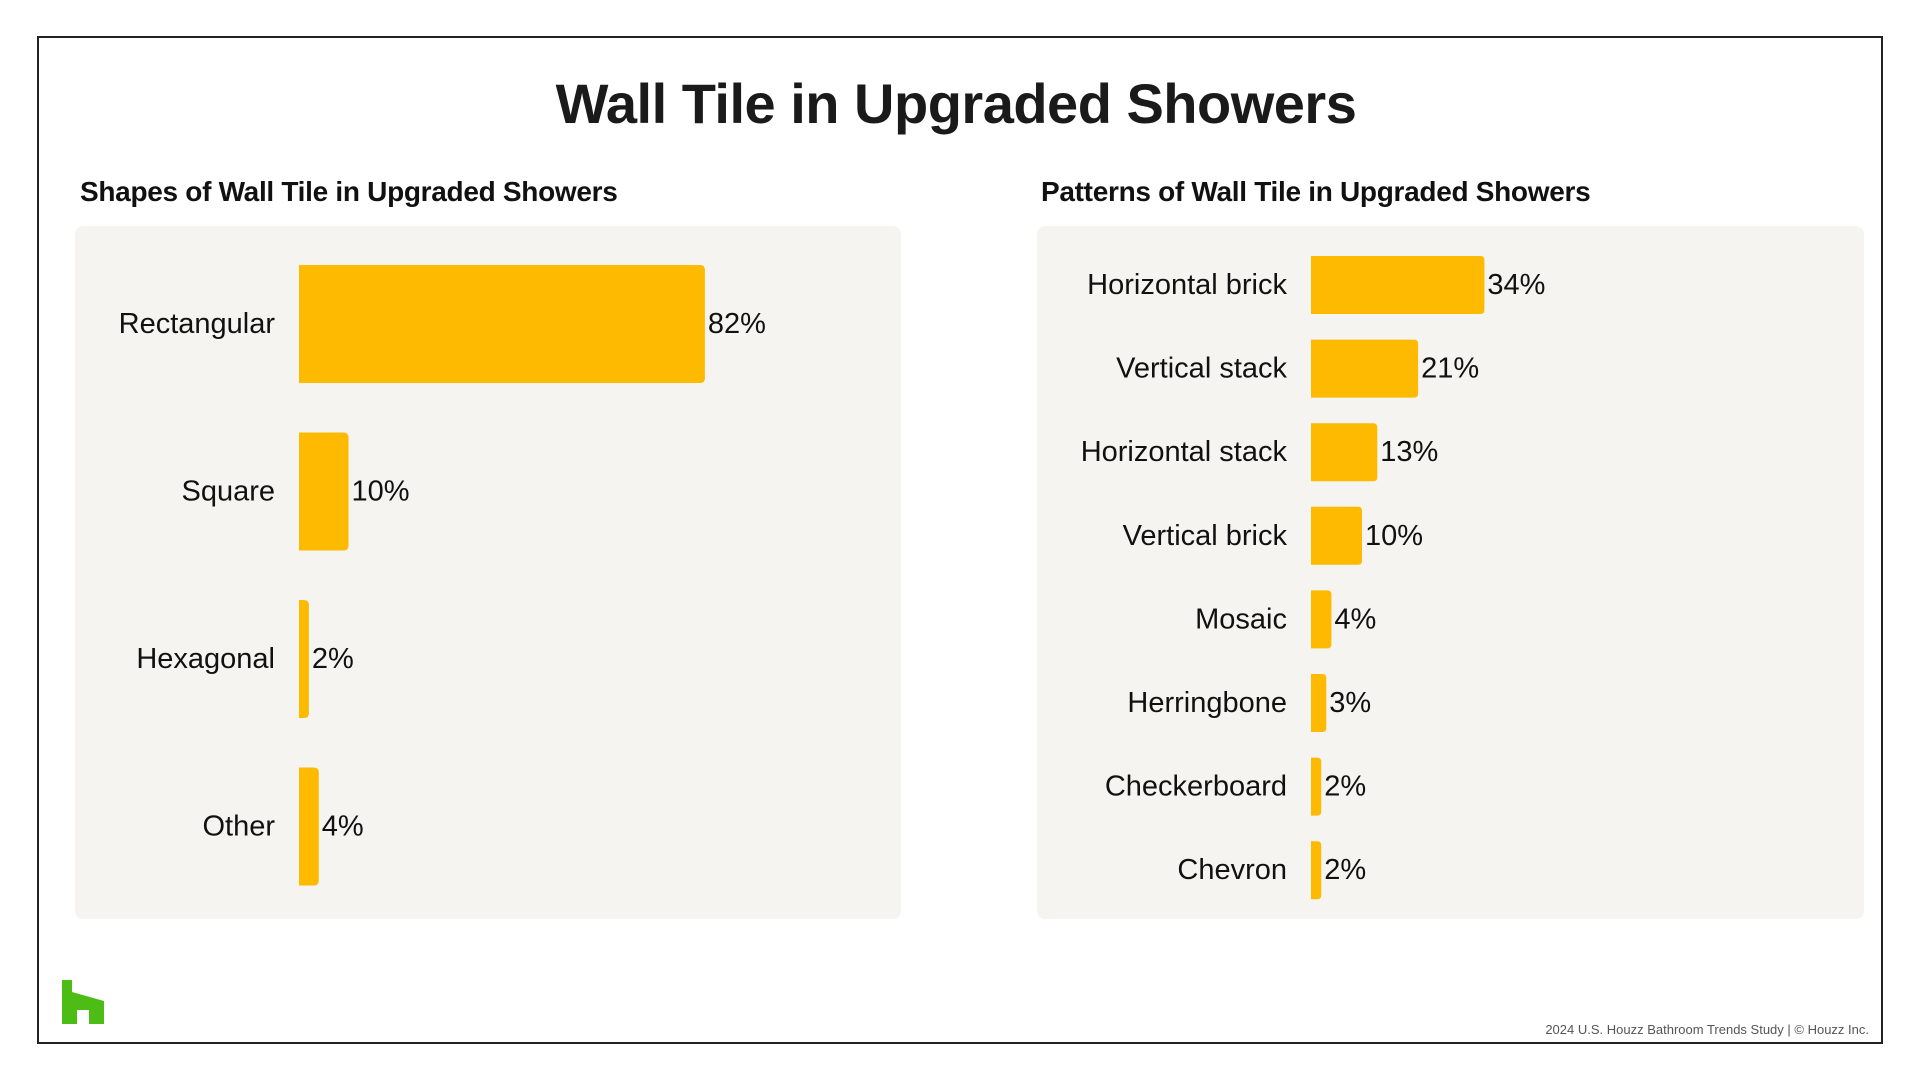 The image size is (1912, 1078). Describe the element at coordinates (205, 659) in the screenshot. I see `category-label: Hexagonal` at that location.